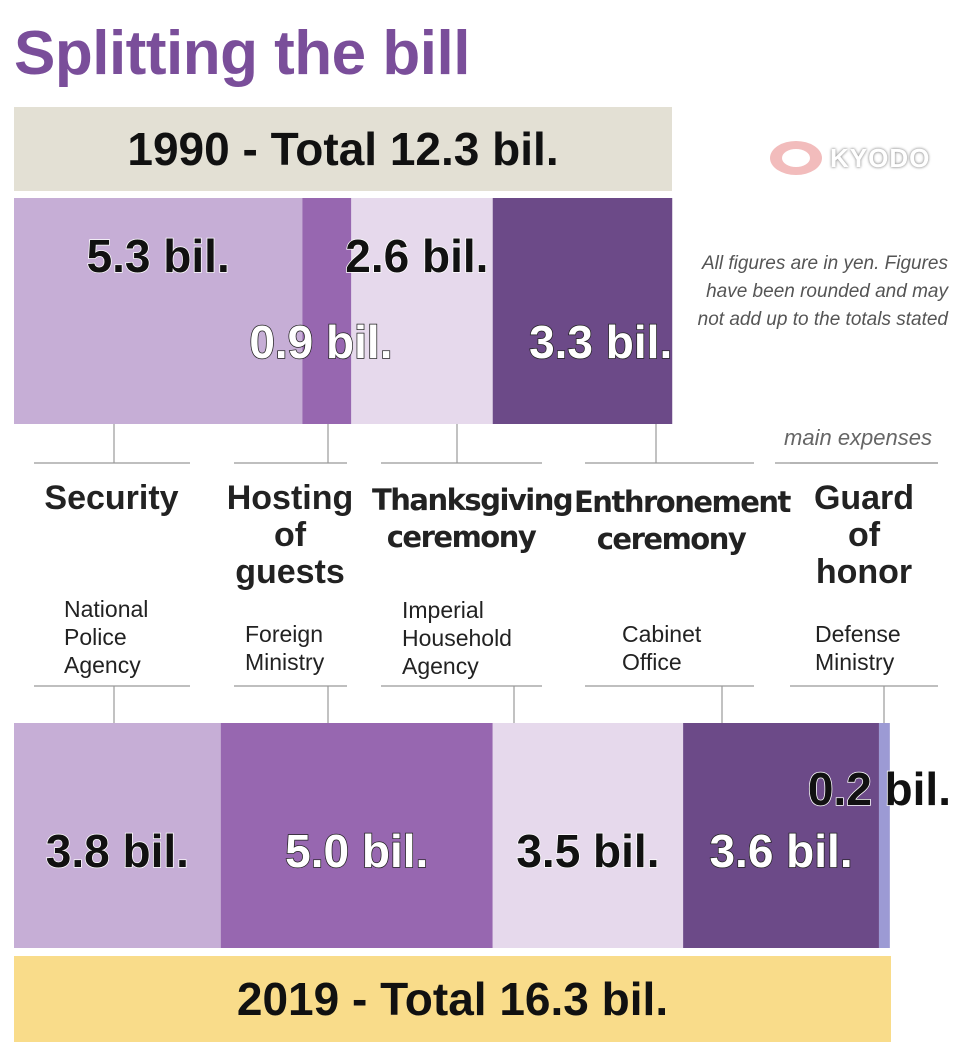  Describe the element at coordinates (416, 256) in the screenshot. I see `value-label-1990-thanksgiving: 2.6 bil.` at that location.